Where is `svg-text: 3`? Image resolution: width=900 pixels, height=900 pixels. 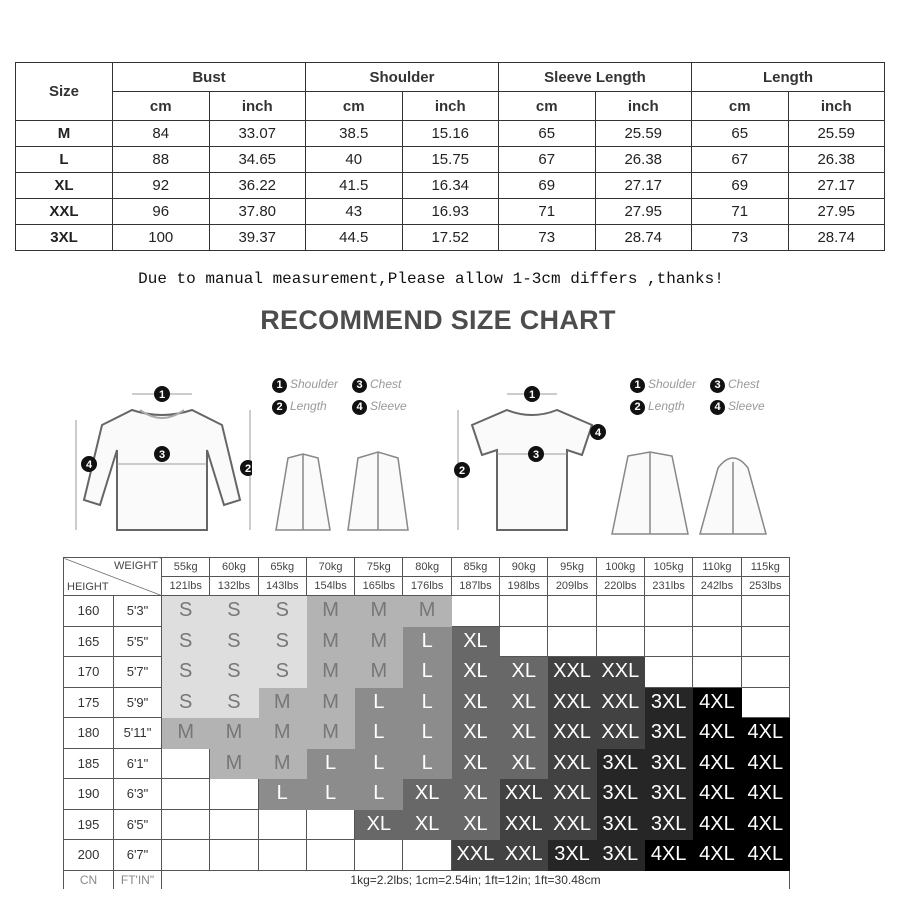
svg-text: 3 is located at coordinates (162, 455).